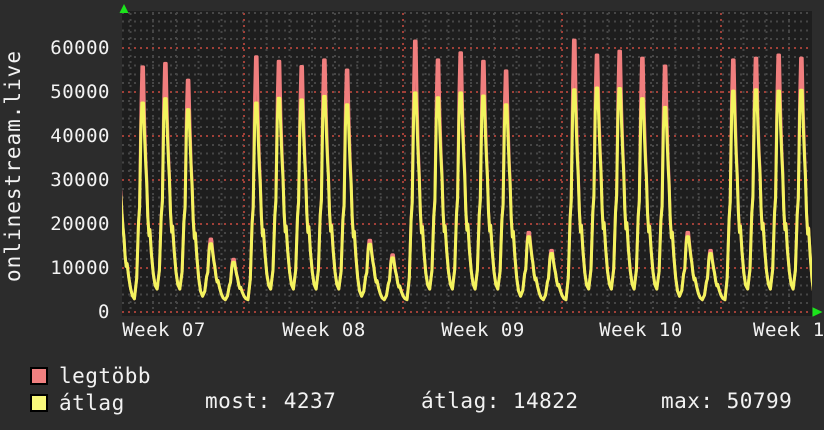 The width and height of the screenshot is (824, 430). Describe the element at coordinates (164, 330) in the screenshot. I see `x-tick-label-week-07: Week 07` at that location.